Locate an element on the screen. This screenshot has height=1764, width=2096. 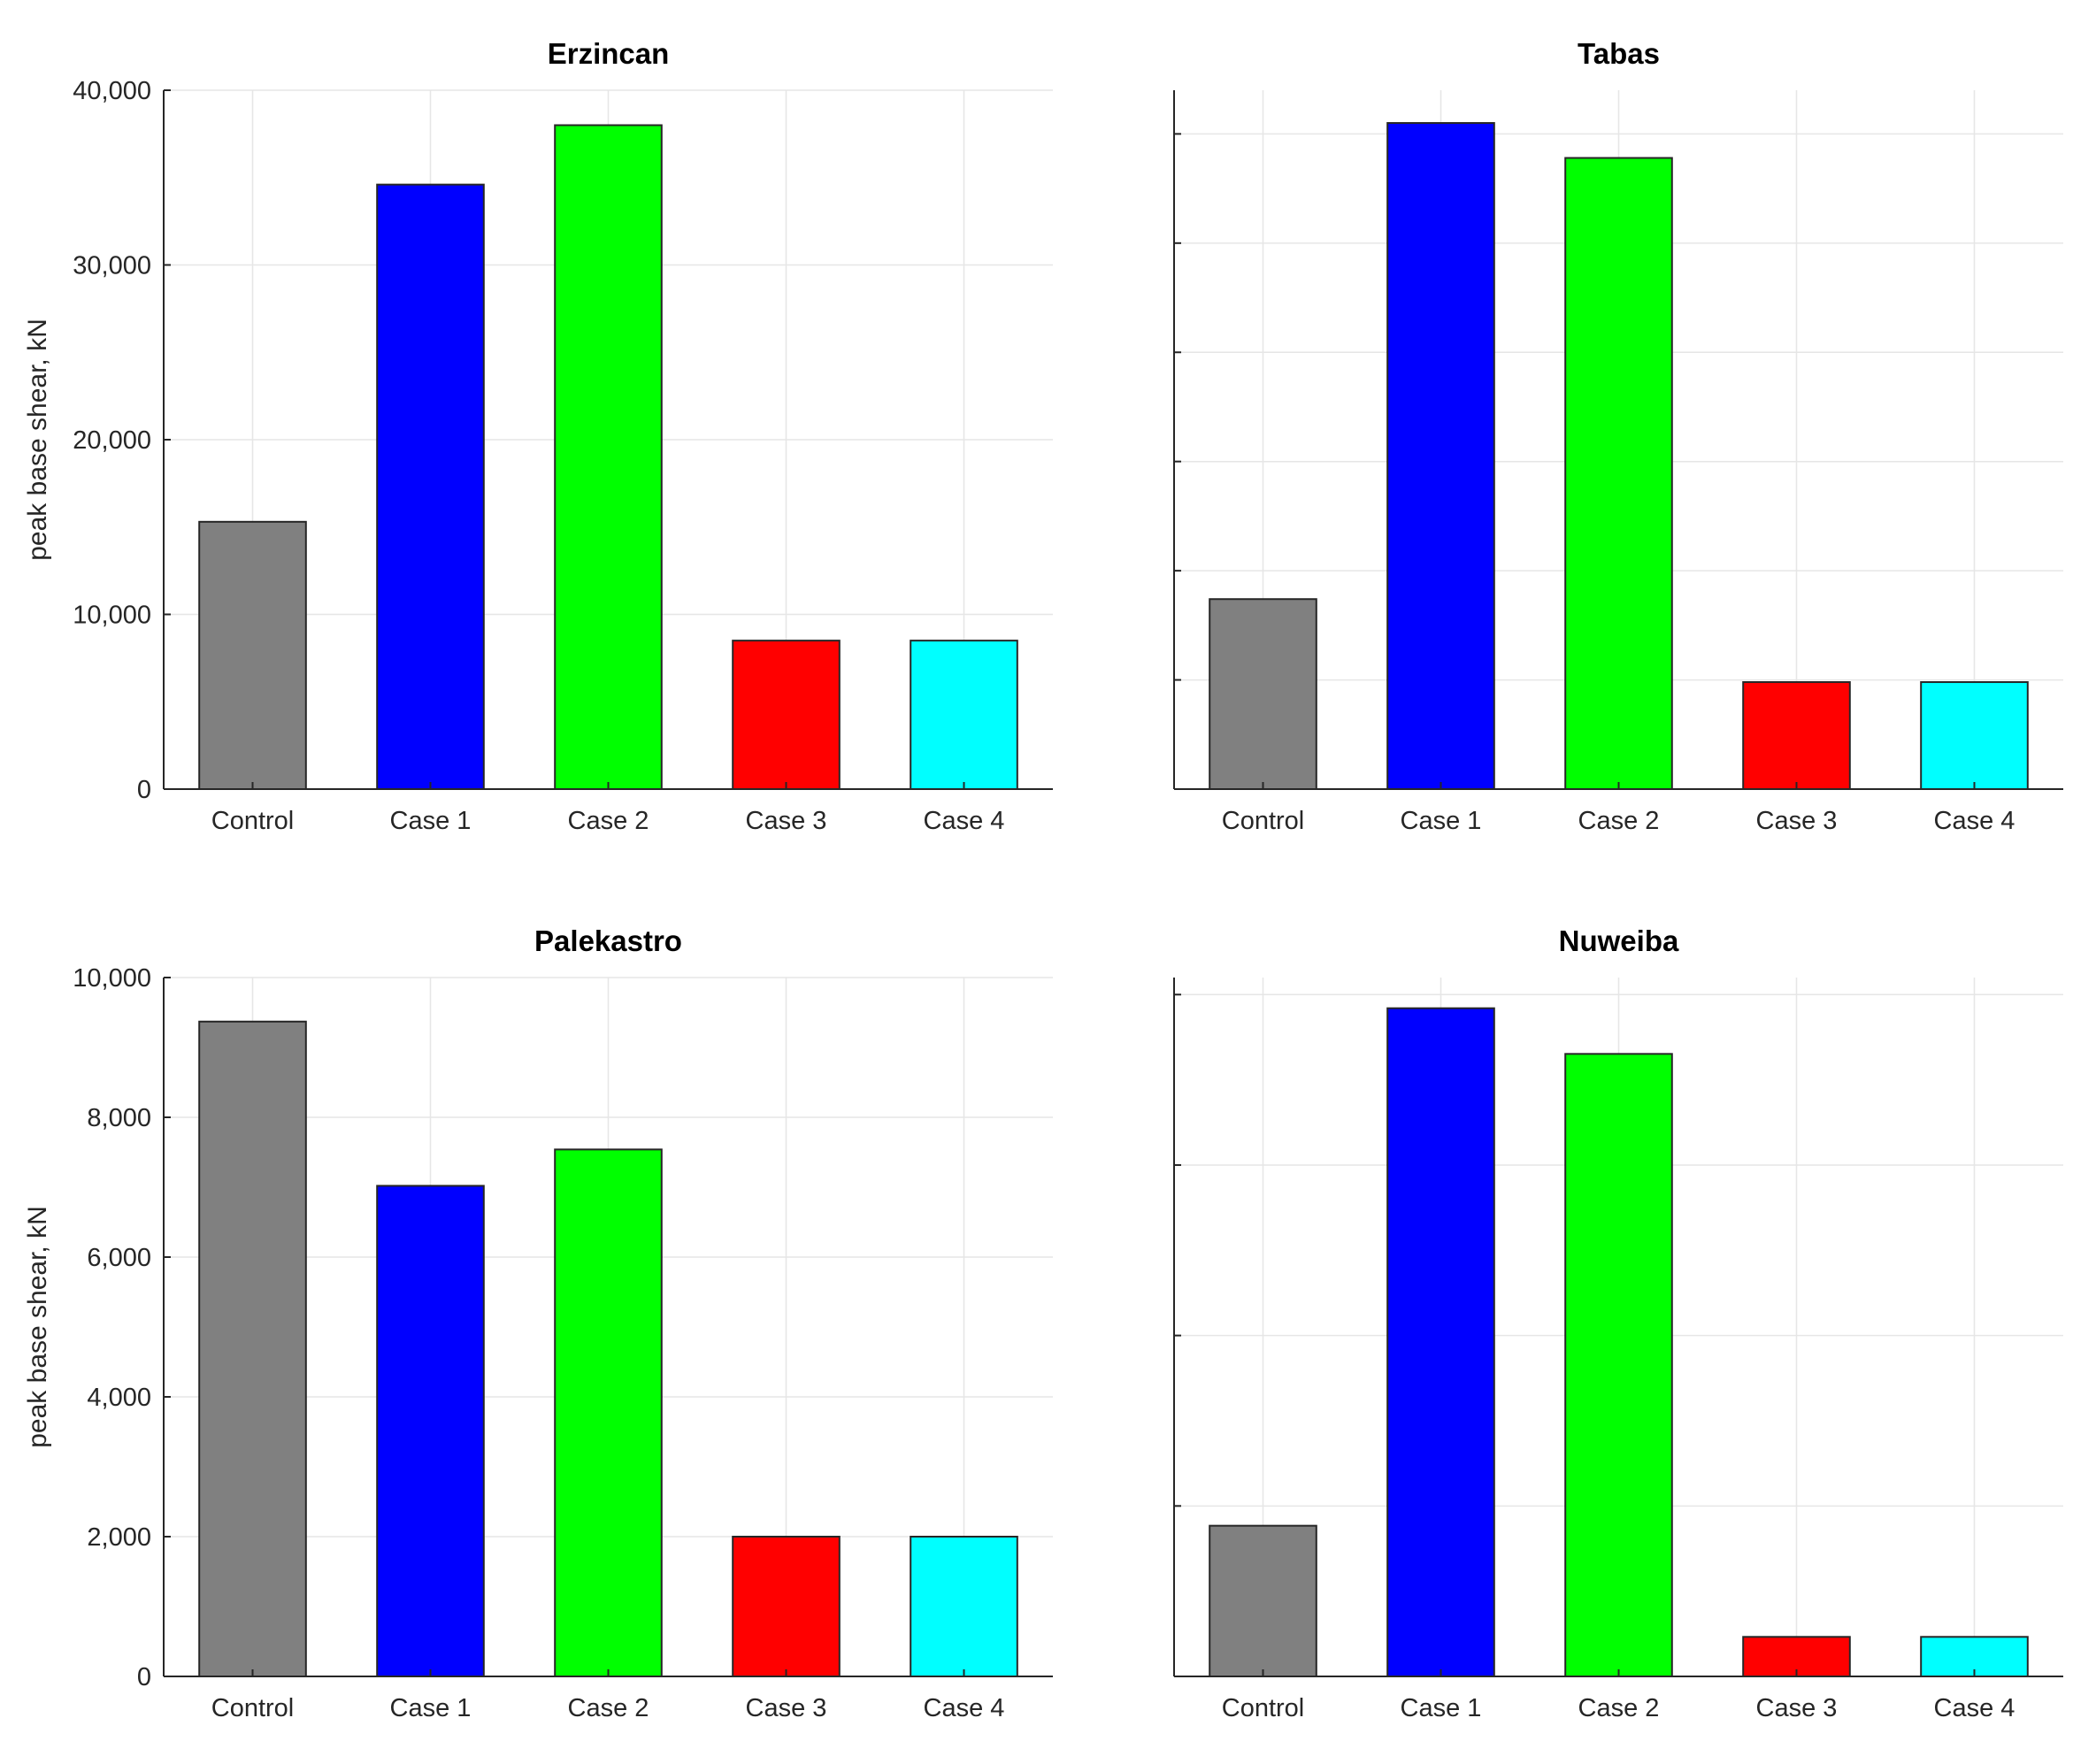
chart-title: Erzincan is located at coordinates (609, 53).